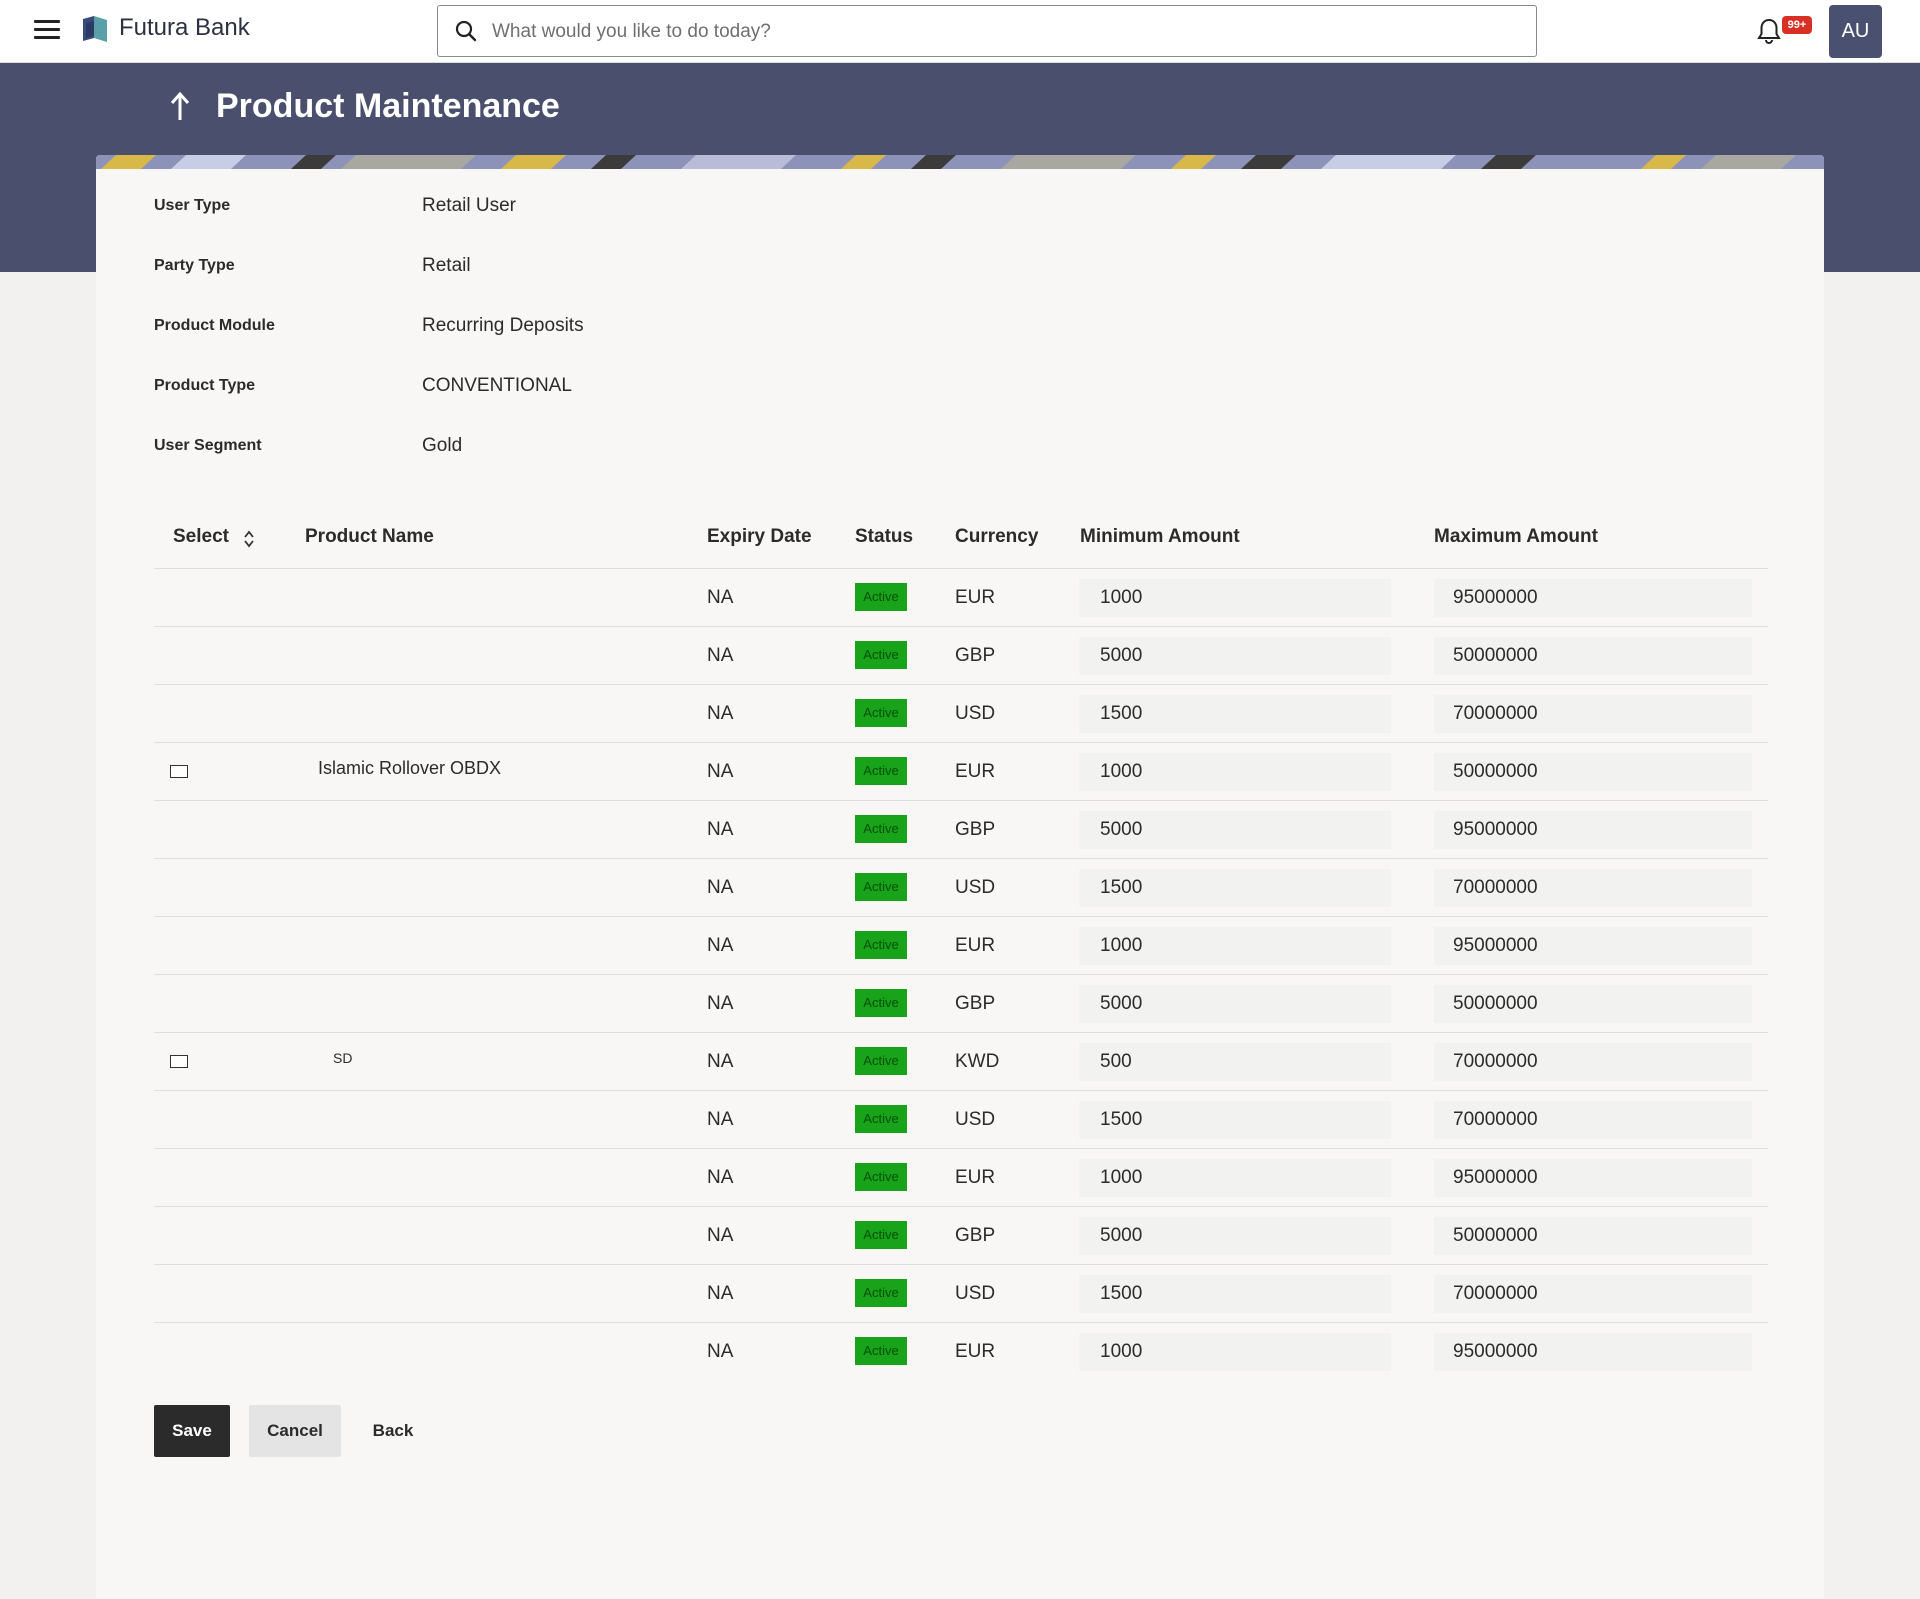 This screenshot has height=1599, width=1920. I want to click on party-type-label: Party Type, so click(194, 265).